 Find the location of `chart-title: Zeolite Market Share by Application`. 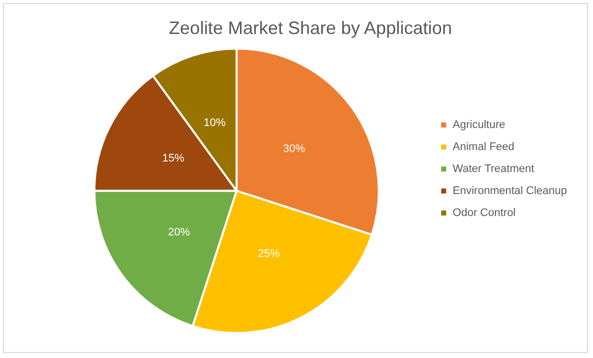

chart-title: Zeolite Market Share by Application is located at coordinates (310, 28).